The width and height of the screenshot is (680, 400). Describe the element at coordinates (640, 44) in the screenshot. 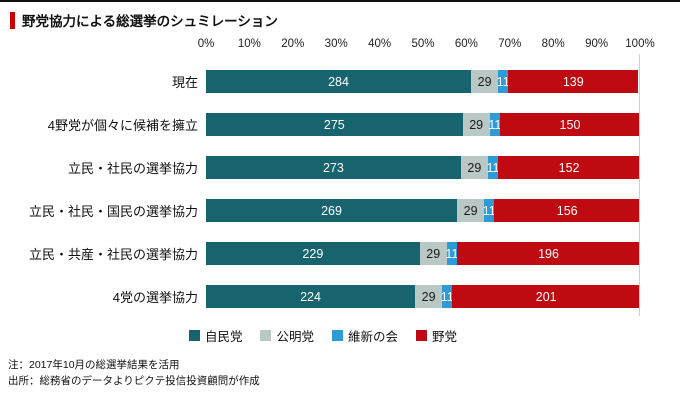

I see `x-axis-tick: 100%` at that location.